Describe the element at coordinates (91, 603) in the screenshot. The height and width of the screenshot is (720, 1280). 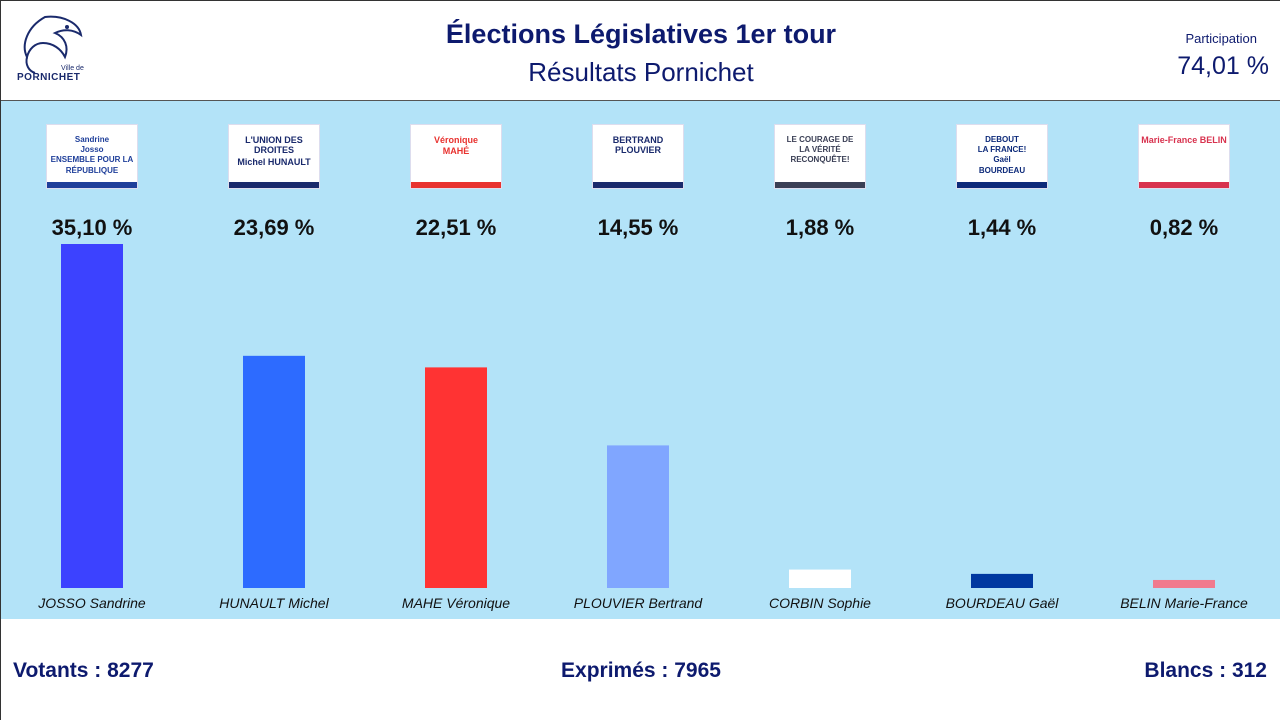
I see `category-label-1: JOSSO Sandrine` at that location.